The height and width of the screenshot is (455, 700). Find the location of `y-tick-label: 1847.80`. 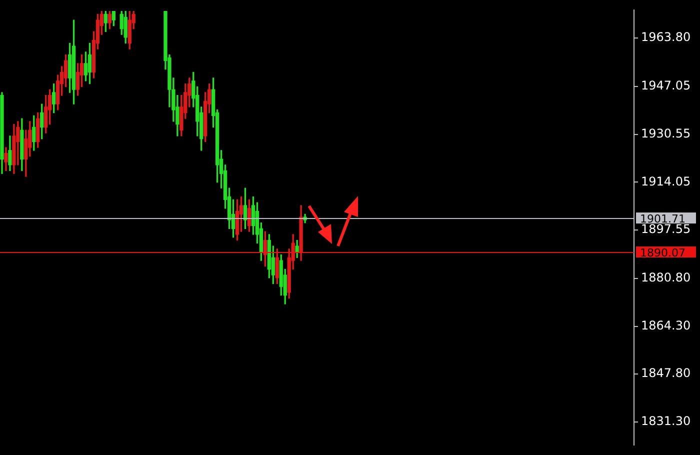

y-tick-label: 1847.80 is located at coordinates (666, 373).